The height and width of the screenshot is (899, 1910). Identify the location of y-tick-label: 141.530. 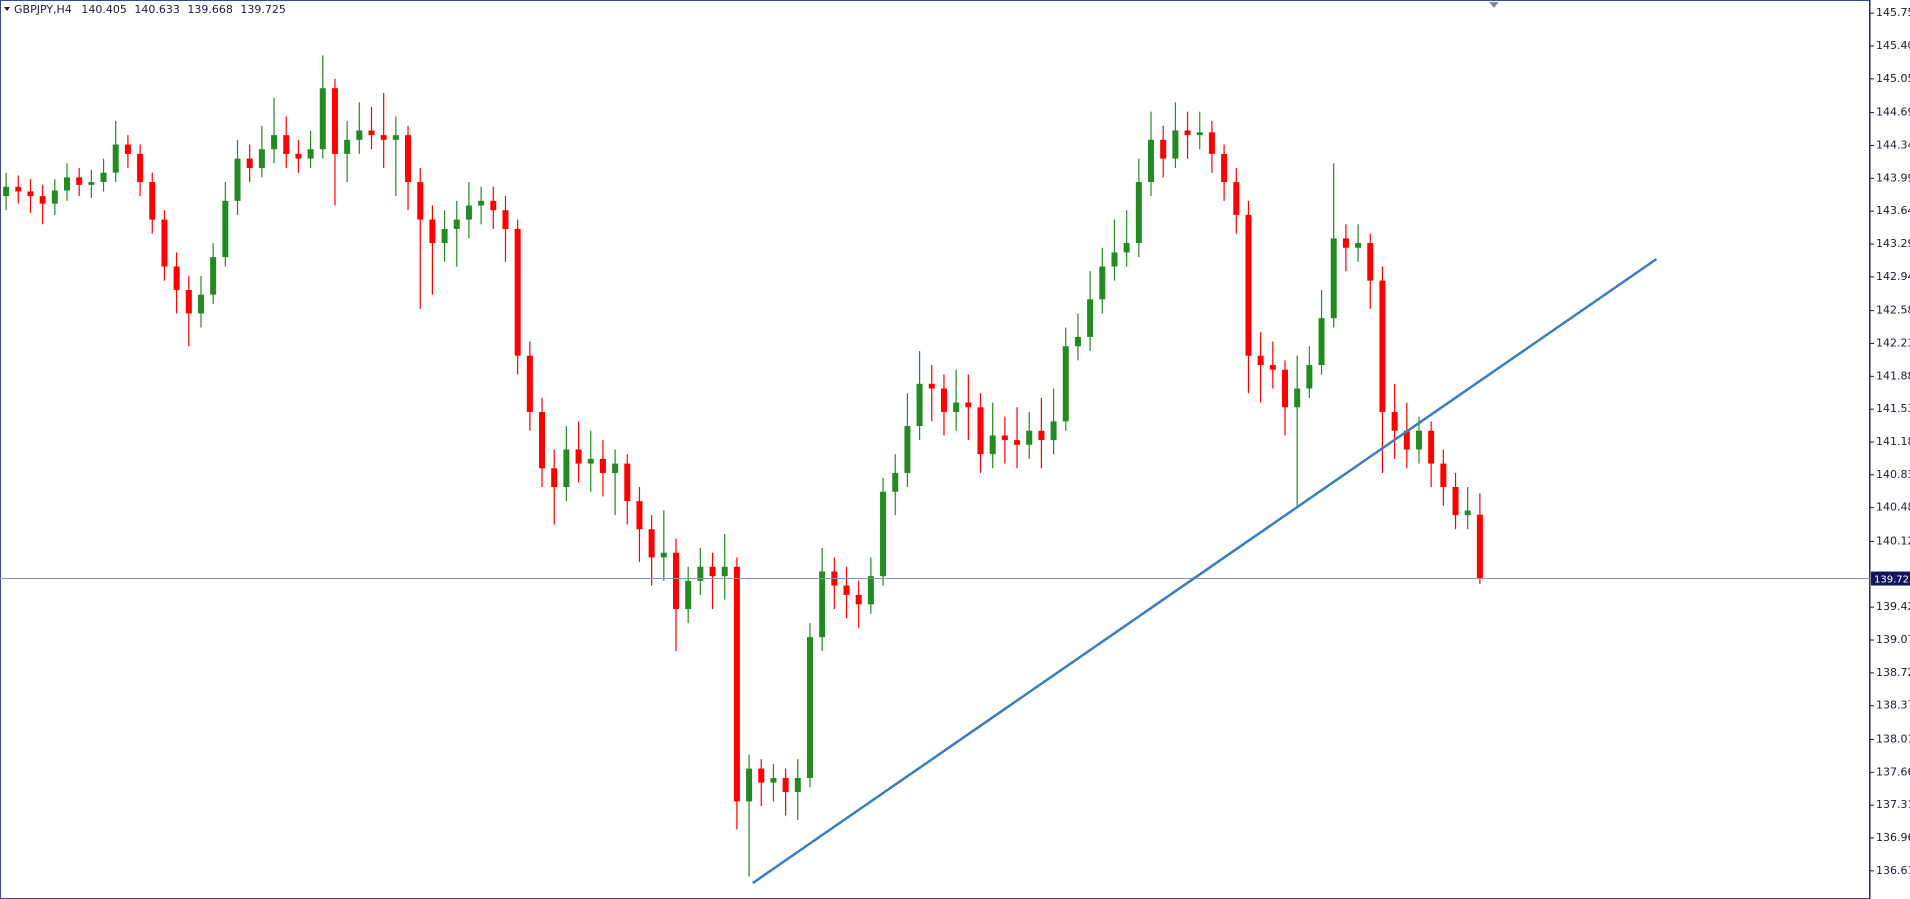
(1893, 408).